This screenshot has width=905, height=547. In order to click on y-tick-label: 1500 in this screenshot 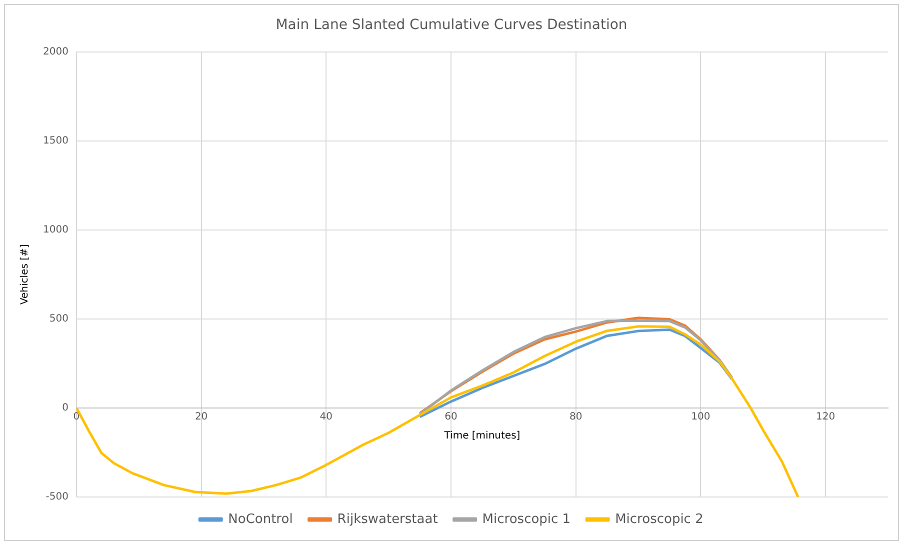, I will do `click(55, 140)`.